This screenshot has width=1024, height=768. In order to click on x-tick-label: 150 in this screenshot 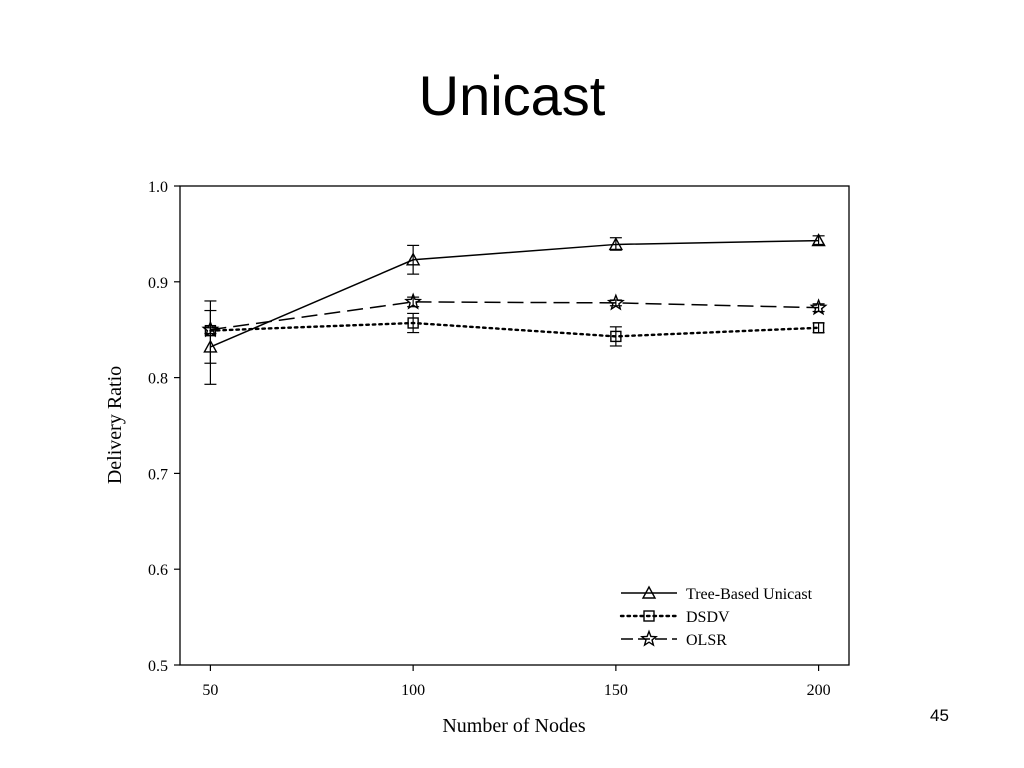, I will do `click(616, 690)`.